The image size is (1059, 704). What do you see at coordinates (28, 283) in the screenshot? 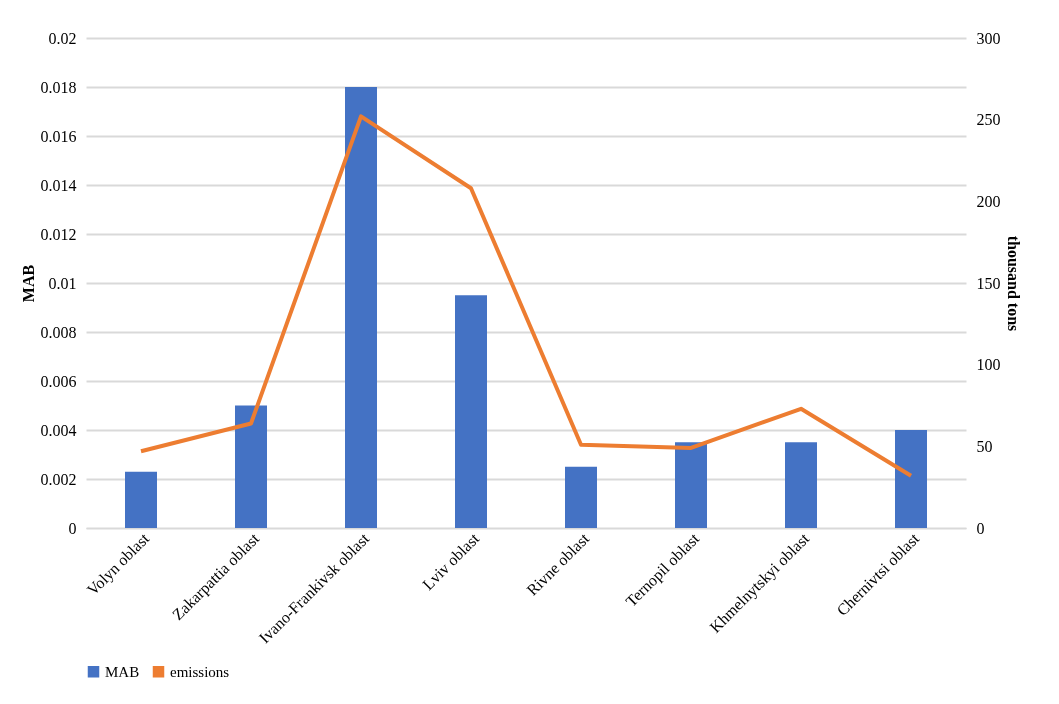
I see `y-axis-title: MAB` at bounding box center [28, 283].